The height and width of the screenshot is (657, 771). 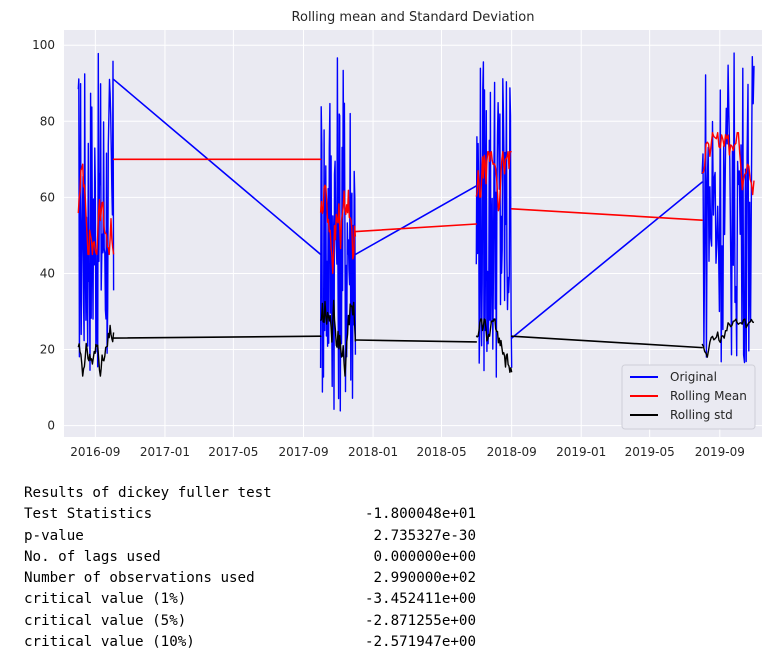 What do you see at coordinates (373, 452) in the screenshot?
I see `x-tick-label: 2018-01` at bounding box center [373, 452].